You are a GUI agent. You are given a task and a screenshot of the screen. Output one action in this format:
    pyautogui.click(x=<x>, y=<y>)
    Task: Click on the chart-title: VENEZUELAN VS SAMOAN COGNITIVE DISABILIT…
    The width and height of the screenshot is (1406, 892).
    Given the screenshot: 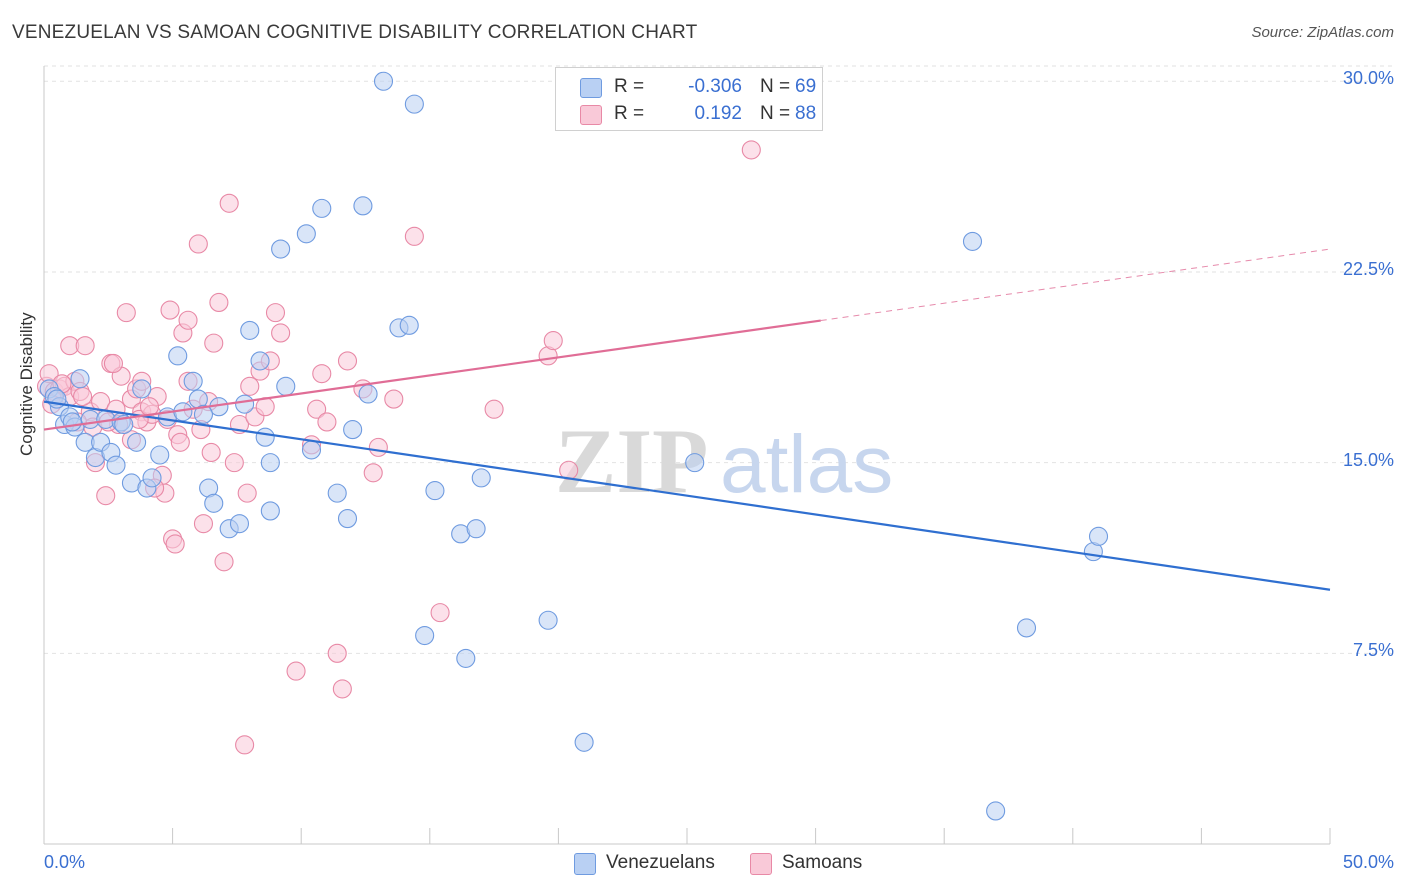 What is the action you would take?
    pyautogui.click(x=355, y=32)
    